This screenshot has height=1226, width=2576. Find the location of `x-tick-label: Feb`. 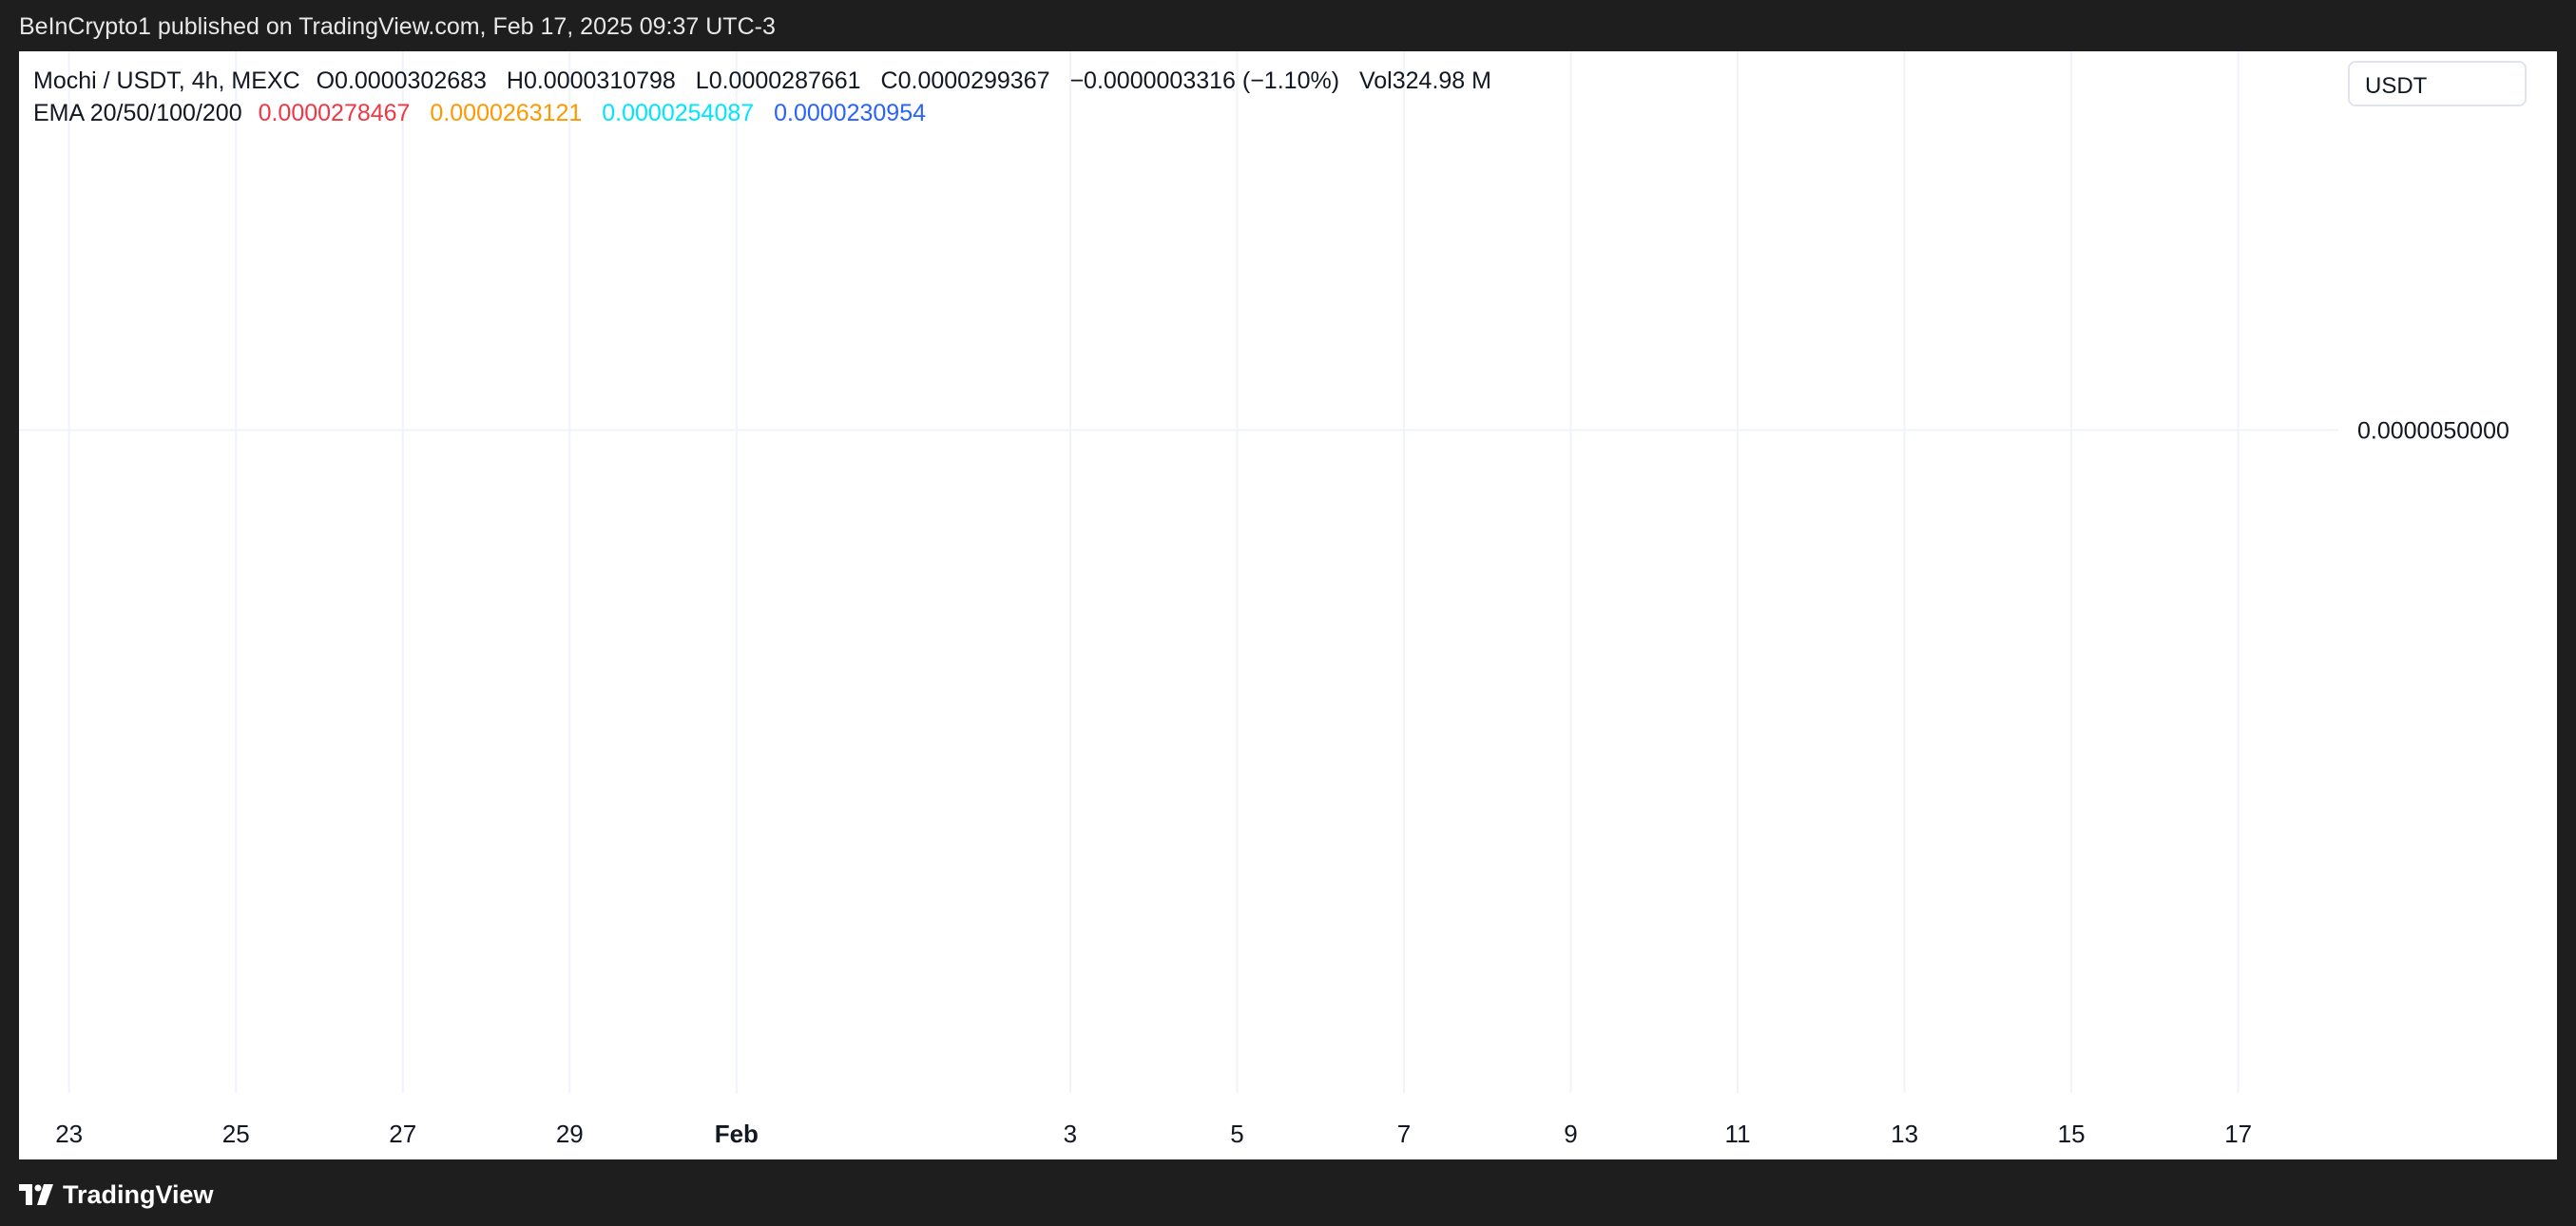

x-tick-label: Feb is located at coordinates (737, 1134).